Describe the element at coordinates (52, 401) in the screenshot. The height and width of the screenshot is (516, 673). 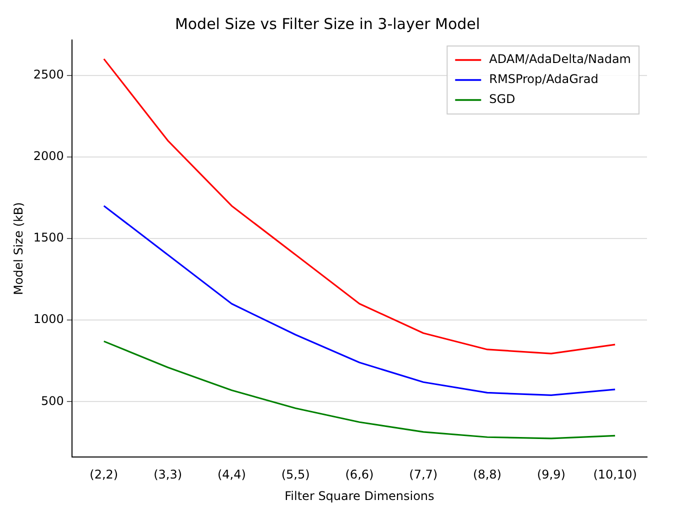
I see `y-tick-label: 500` at that location.